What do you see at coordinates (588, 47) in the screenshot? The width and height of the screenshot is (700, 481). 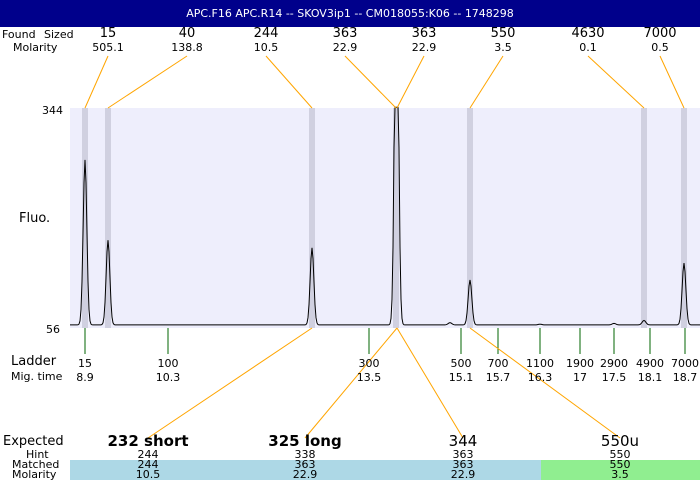 I see `peak-molarity: 0.1` at bounding box center [588, 47].